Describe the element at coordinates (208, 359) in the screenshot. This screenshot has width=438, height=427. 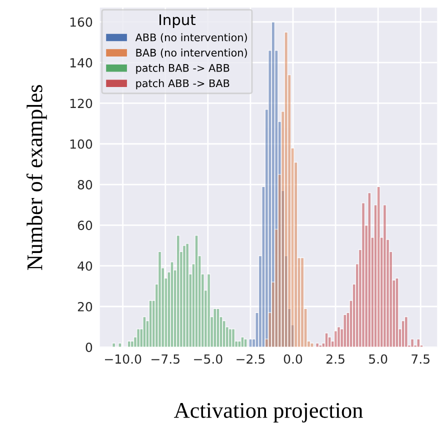
I see `x-tick-label: −5.0` at that location.